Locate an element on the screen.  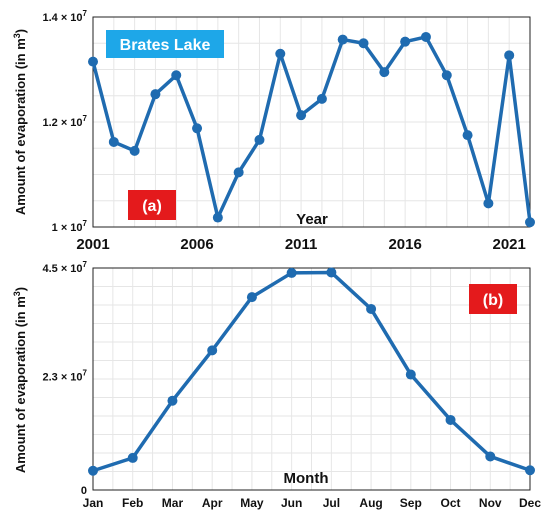
panel-b-x-tick-label: Feb is located at coordinates (132, 503).